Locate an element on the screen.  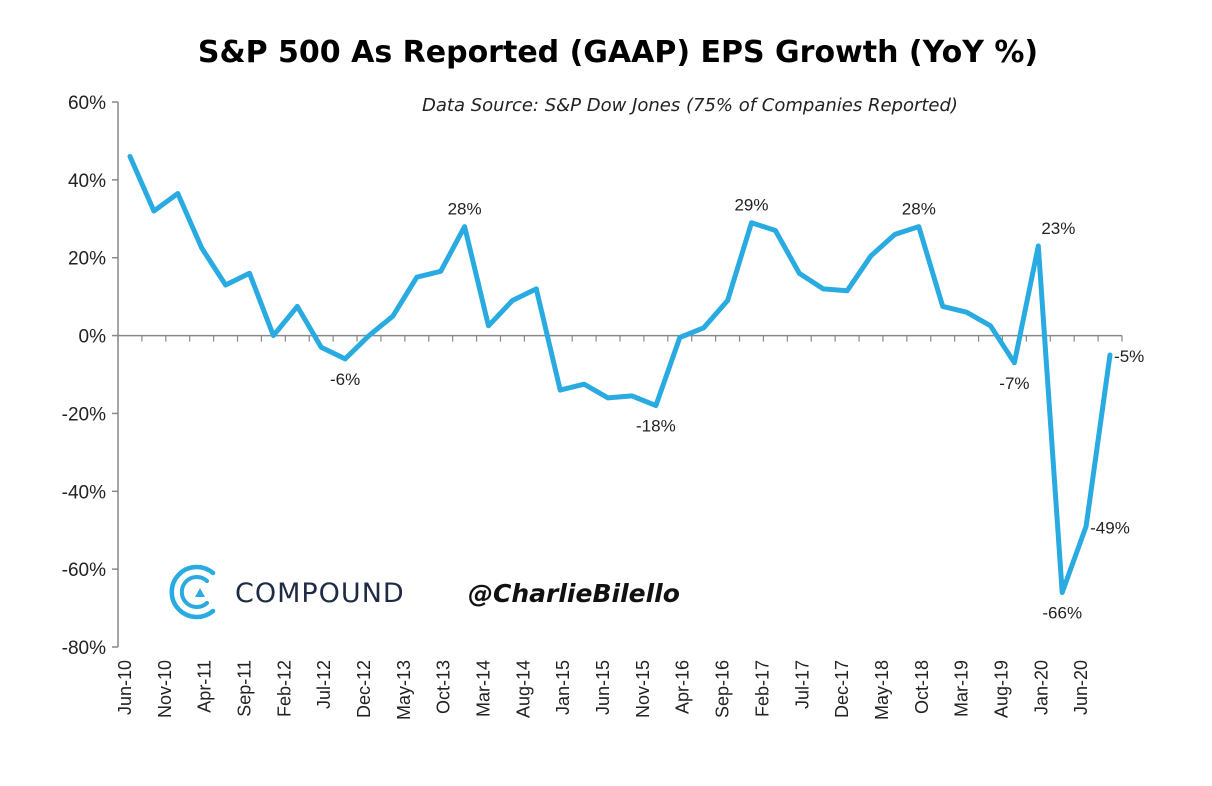
x-tick-label: Jul-17 is located at coordinates (802, 684).